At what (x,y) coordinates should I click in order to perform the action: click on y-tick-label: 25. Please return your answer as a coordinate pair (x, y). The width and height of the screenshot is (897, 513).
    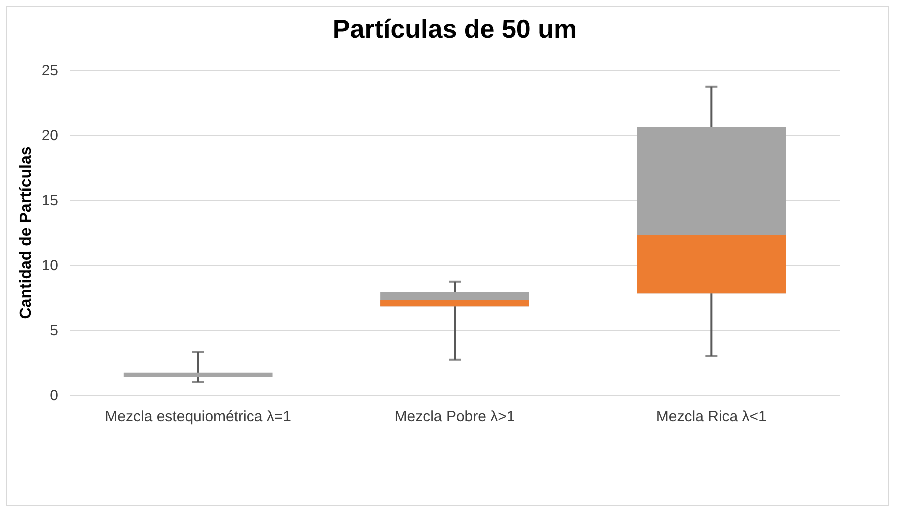
    Looking at the image, I should click on (50, 71).